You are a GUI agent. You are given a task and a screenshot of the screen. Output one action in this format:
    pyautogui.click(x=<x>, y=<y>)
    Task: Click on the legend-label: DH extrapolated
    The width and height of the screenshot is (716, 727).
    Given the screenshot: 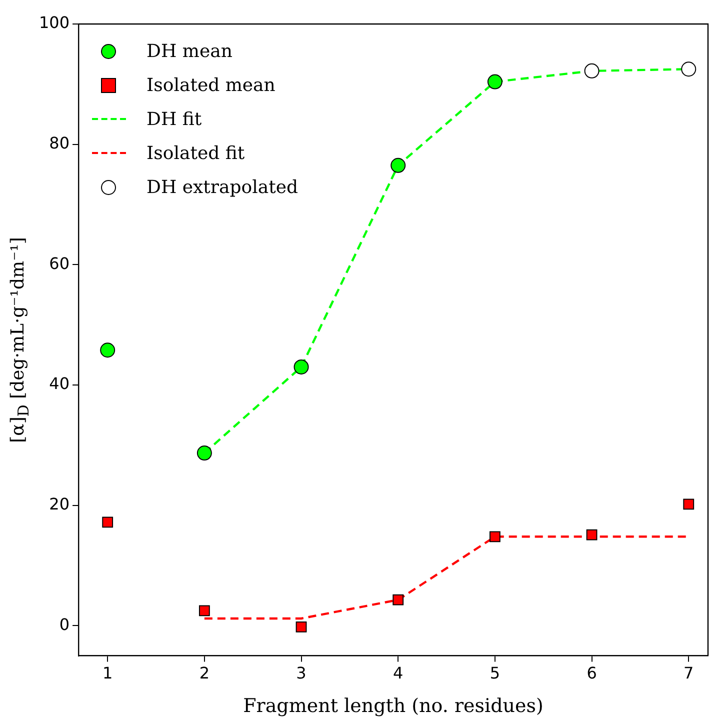 What is the action you would take?
    pyautogui.click(x=222, y=187)
    